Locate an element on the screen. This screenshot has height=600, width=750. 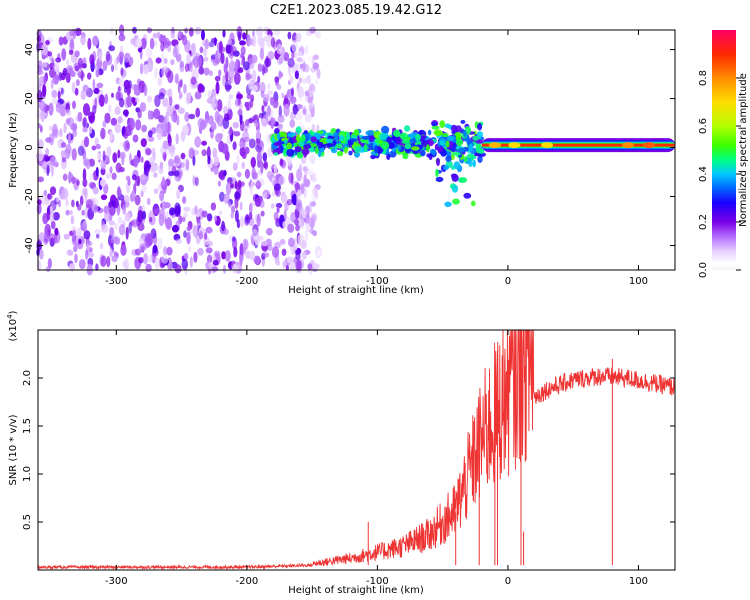
colorbar-gradient is located at coordinates (724, 150).